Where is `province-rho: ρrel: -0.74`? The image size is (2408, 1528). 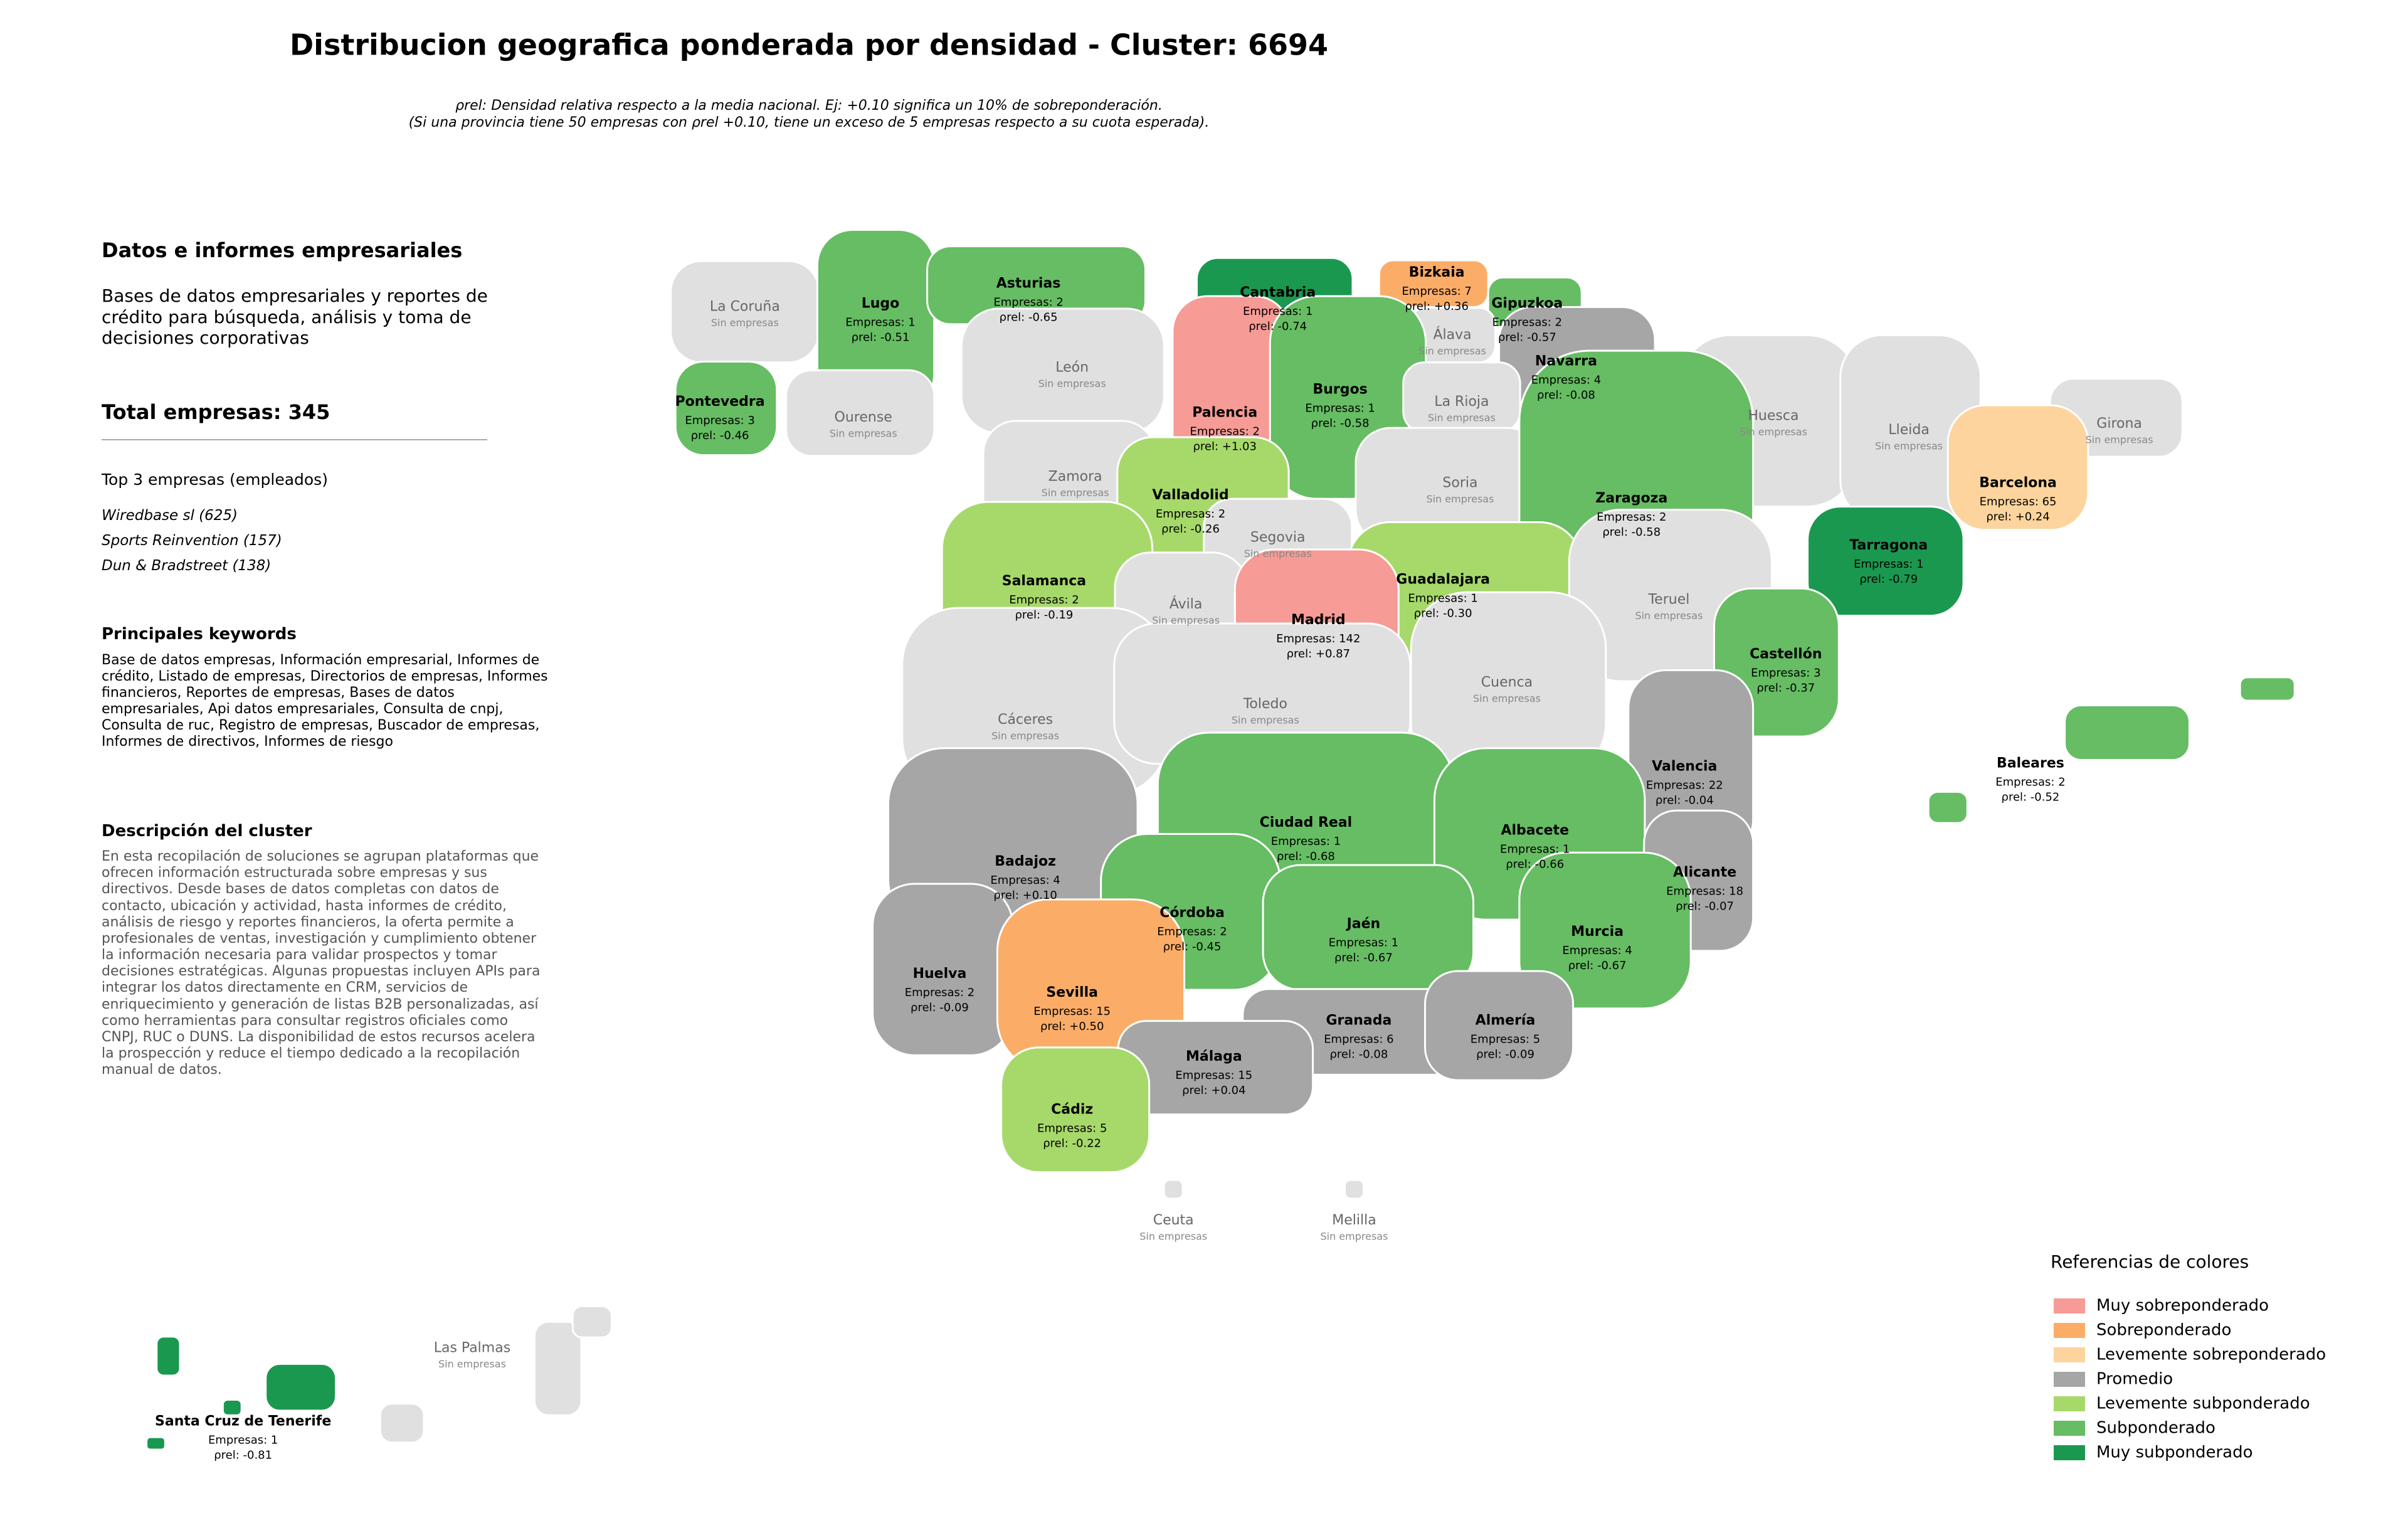 province-rho: ρrel: -0.74 is located at coordinates (1278, 326).